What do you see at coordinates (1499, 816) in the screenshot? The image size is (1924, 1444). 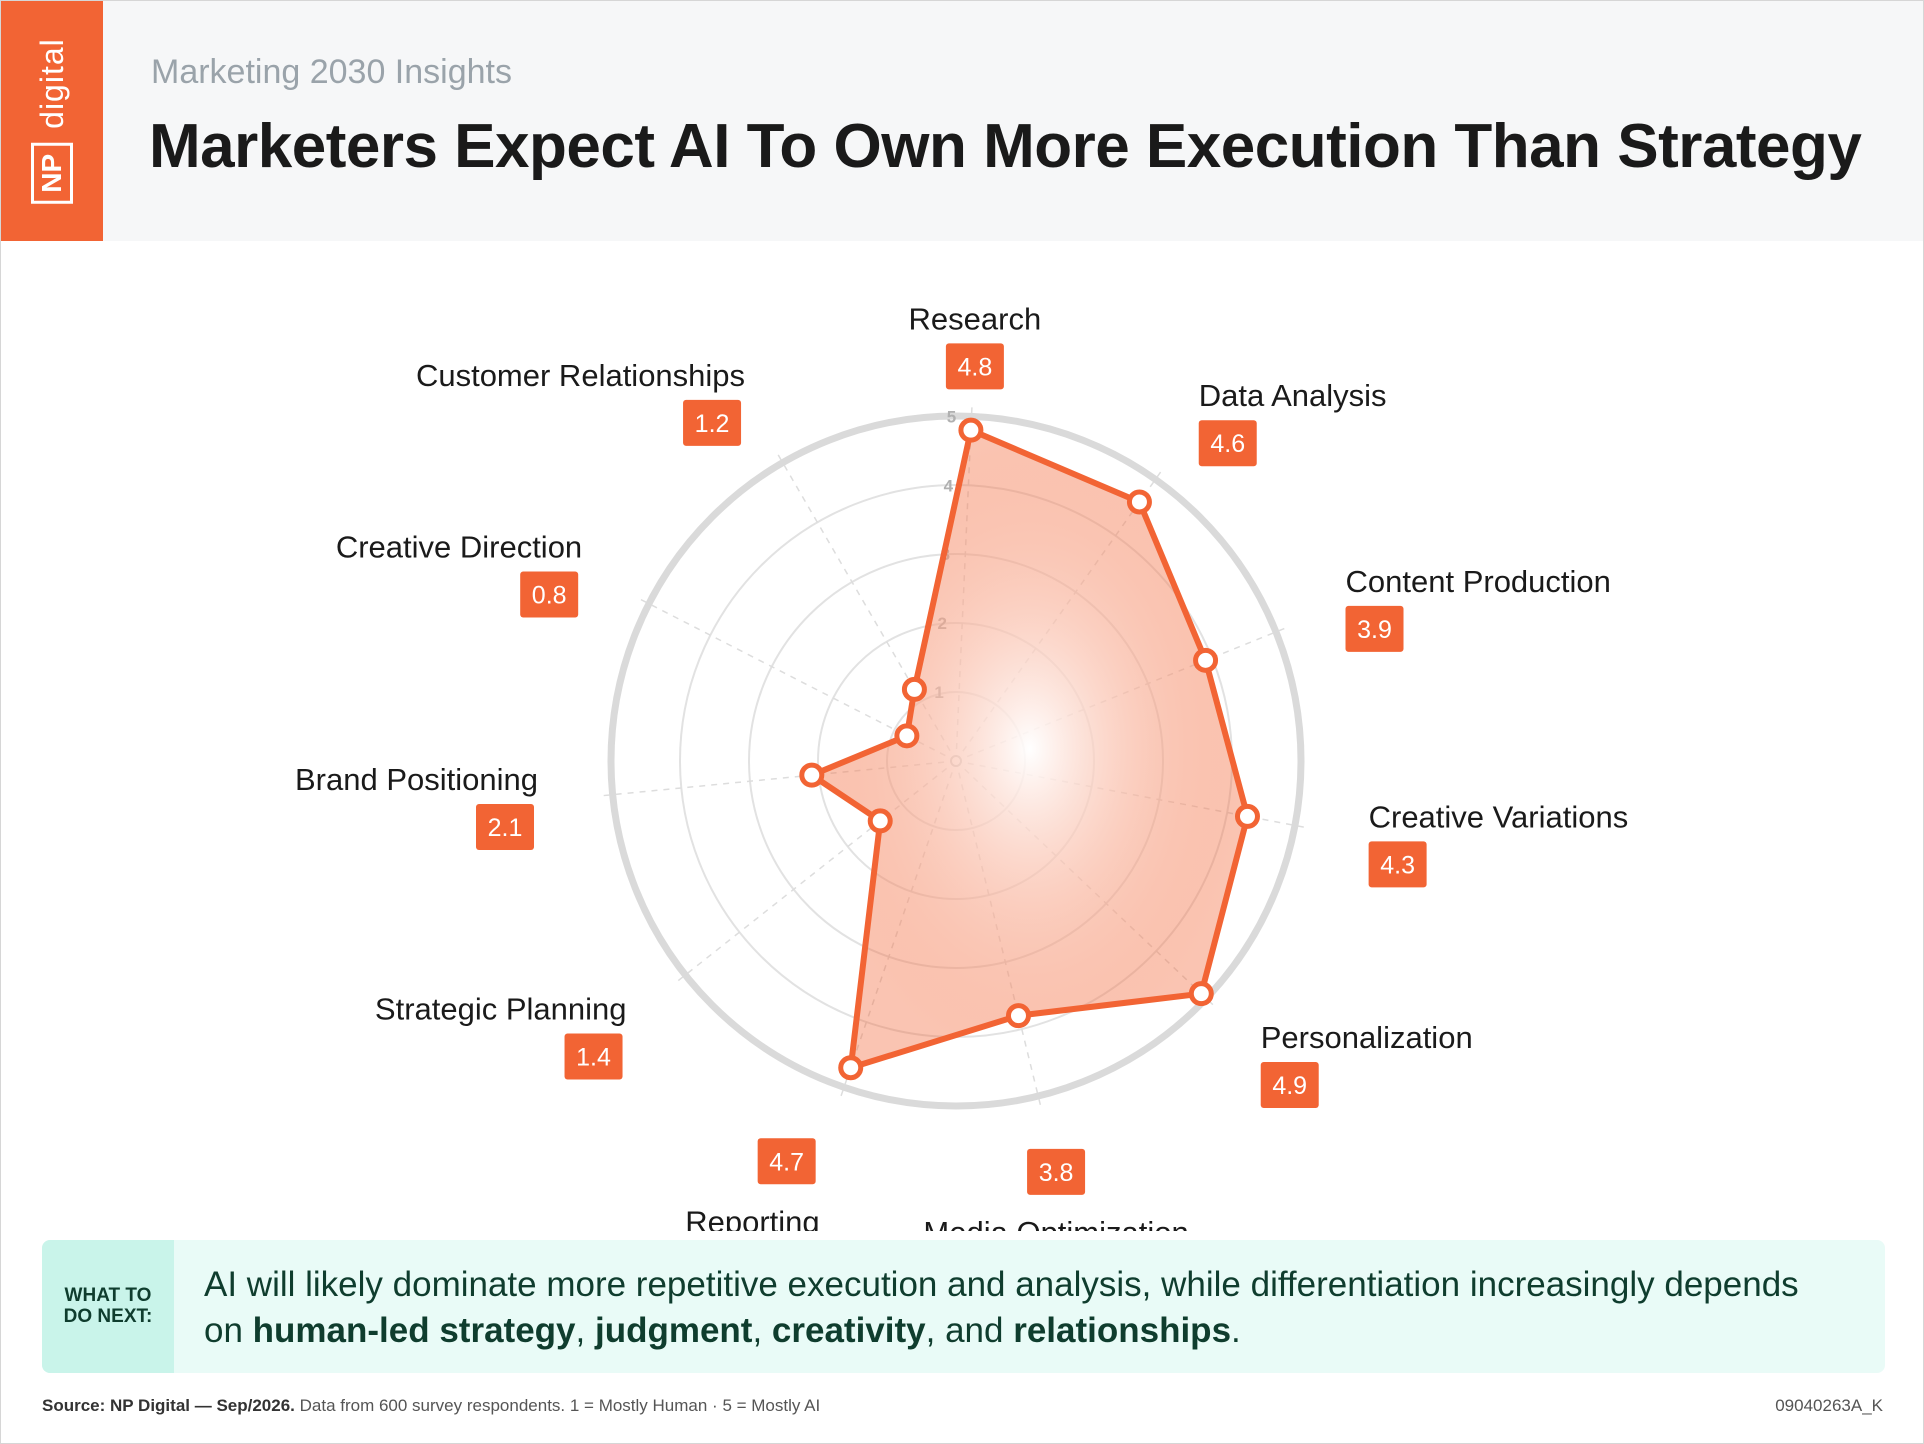 I see `axis-label-creative-variations: Creative Variations` at bounding box center [1499, 816].